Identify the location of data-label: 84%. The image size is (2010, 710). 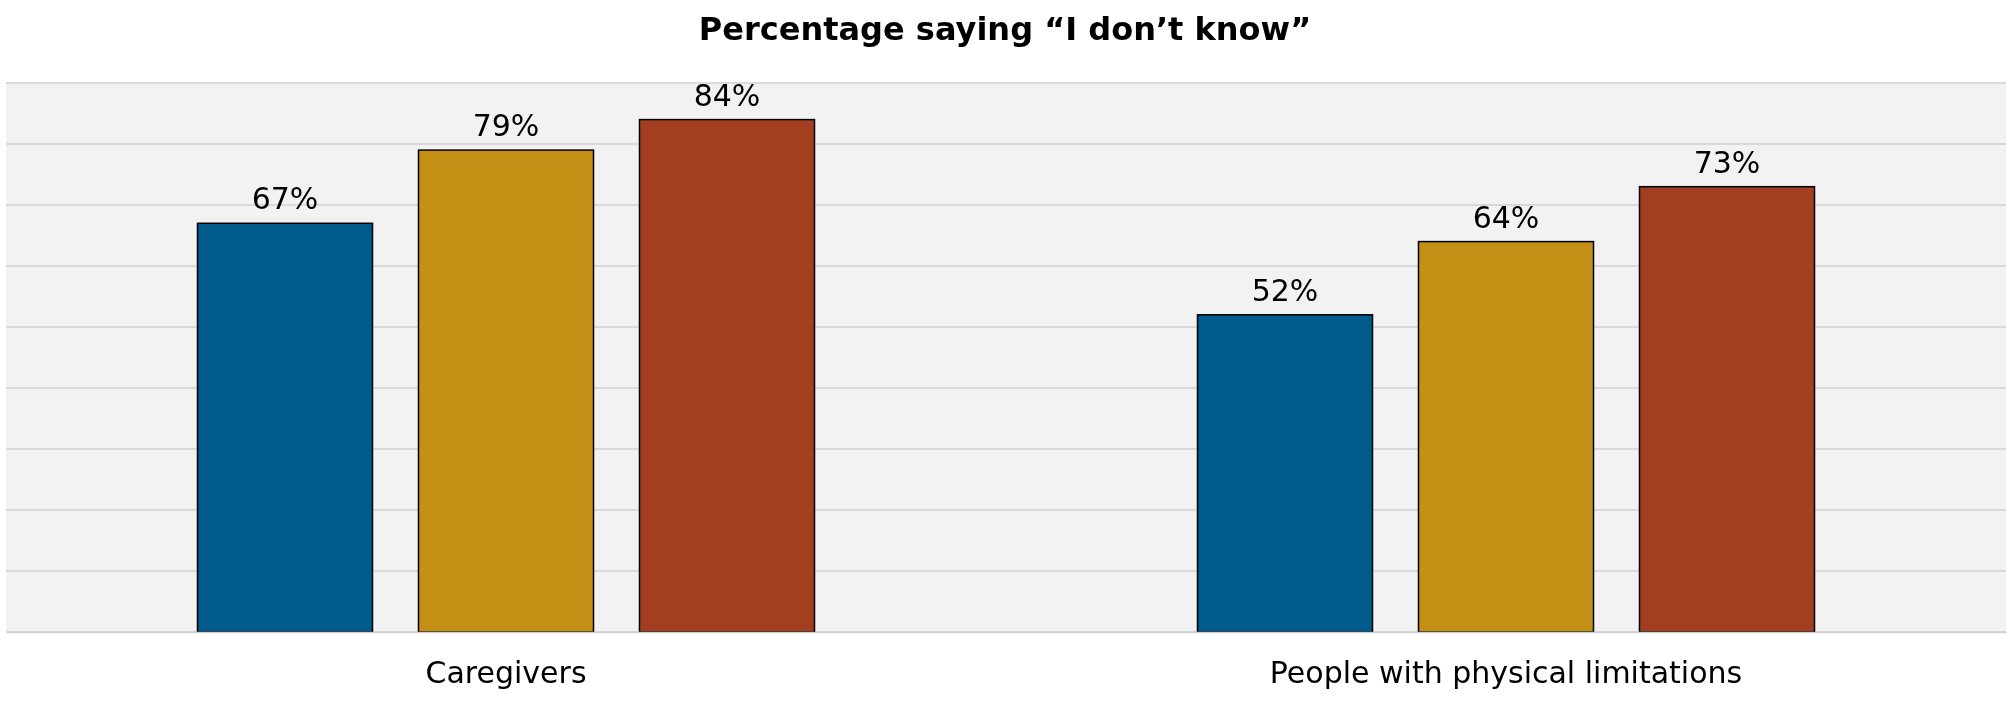
(727, 95).